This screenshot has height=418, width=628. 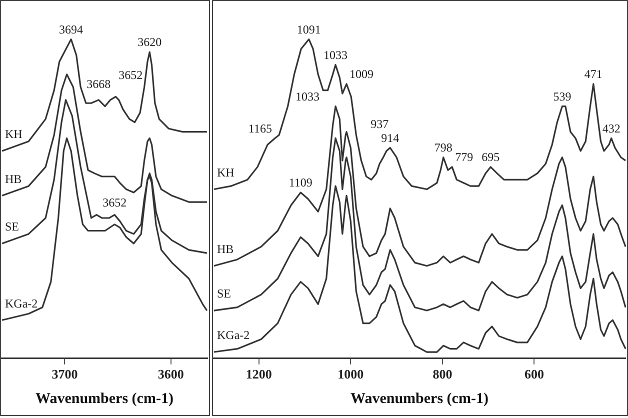 I want to click on annotation: 539, so click(x=562, y=96).